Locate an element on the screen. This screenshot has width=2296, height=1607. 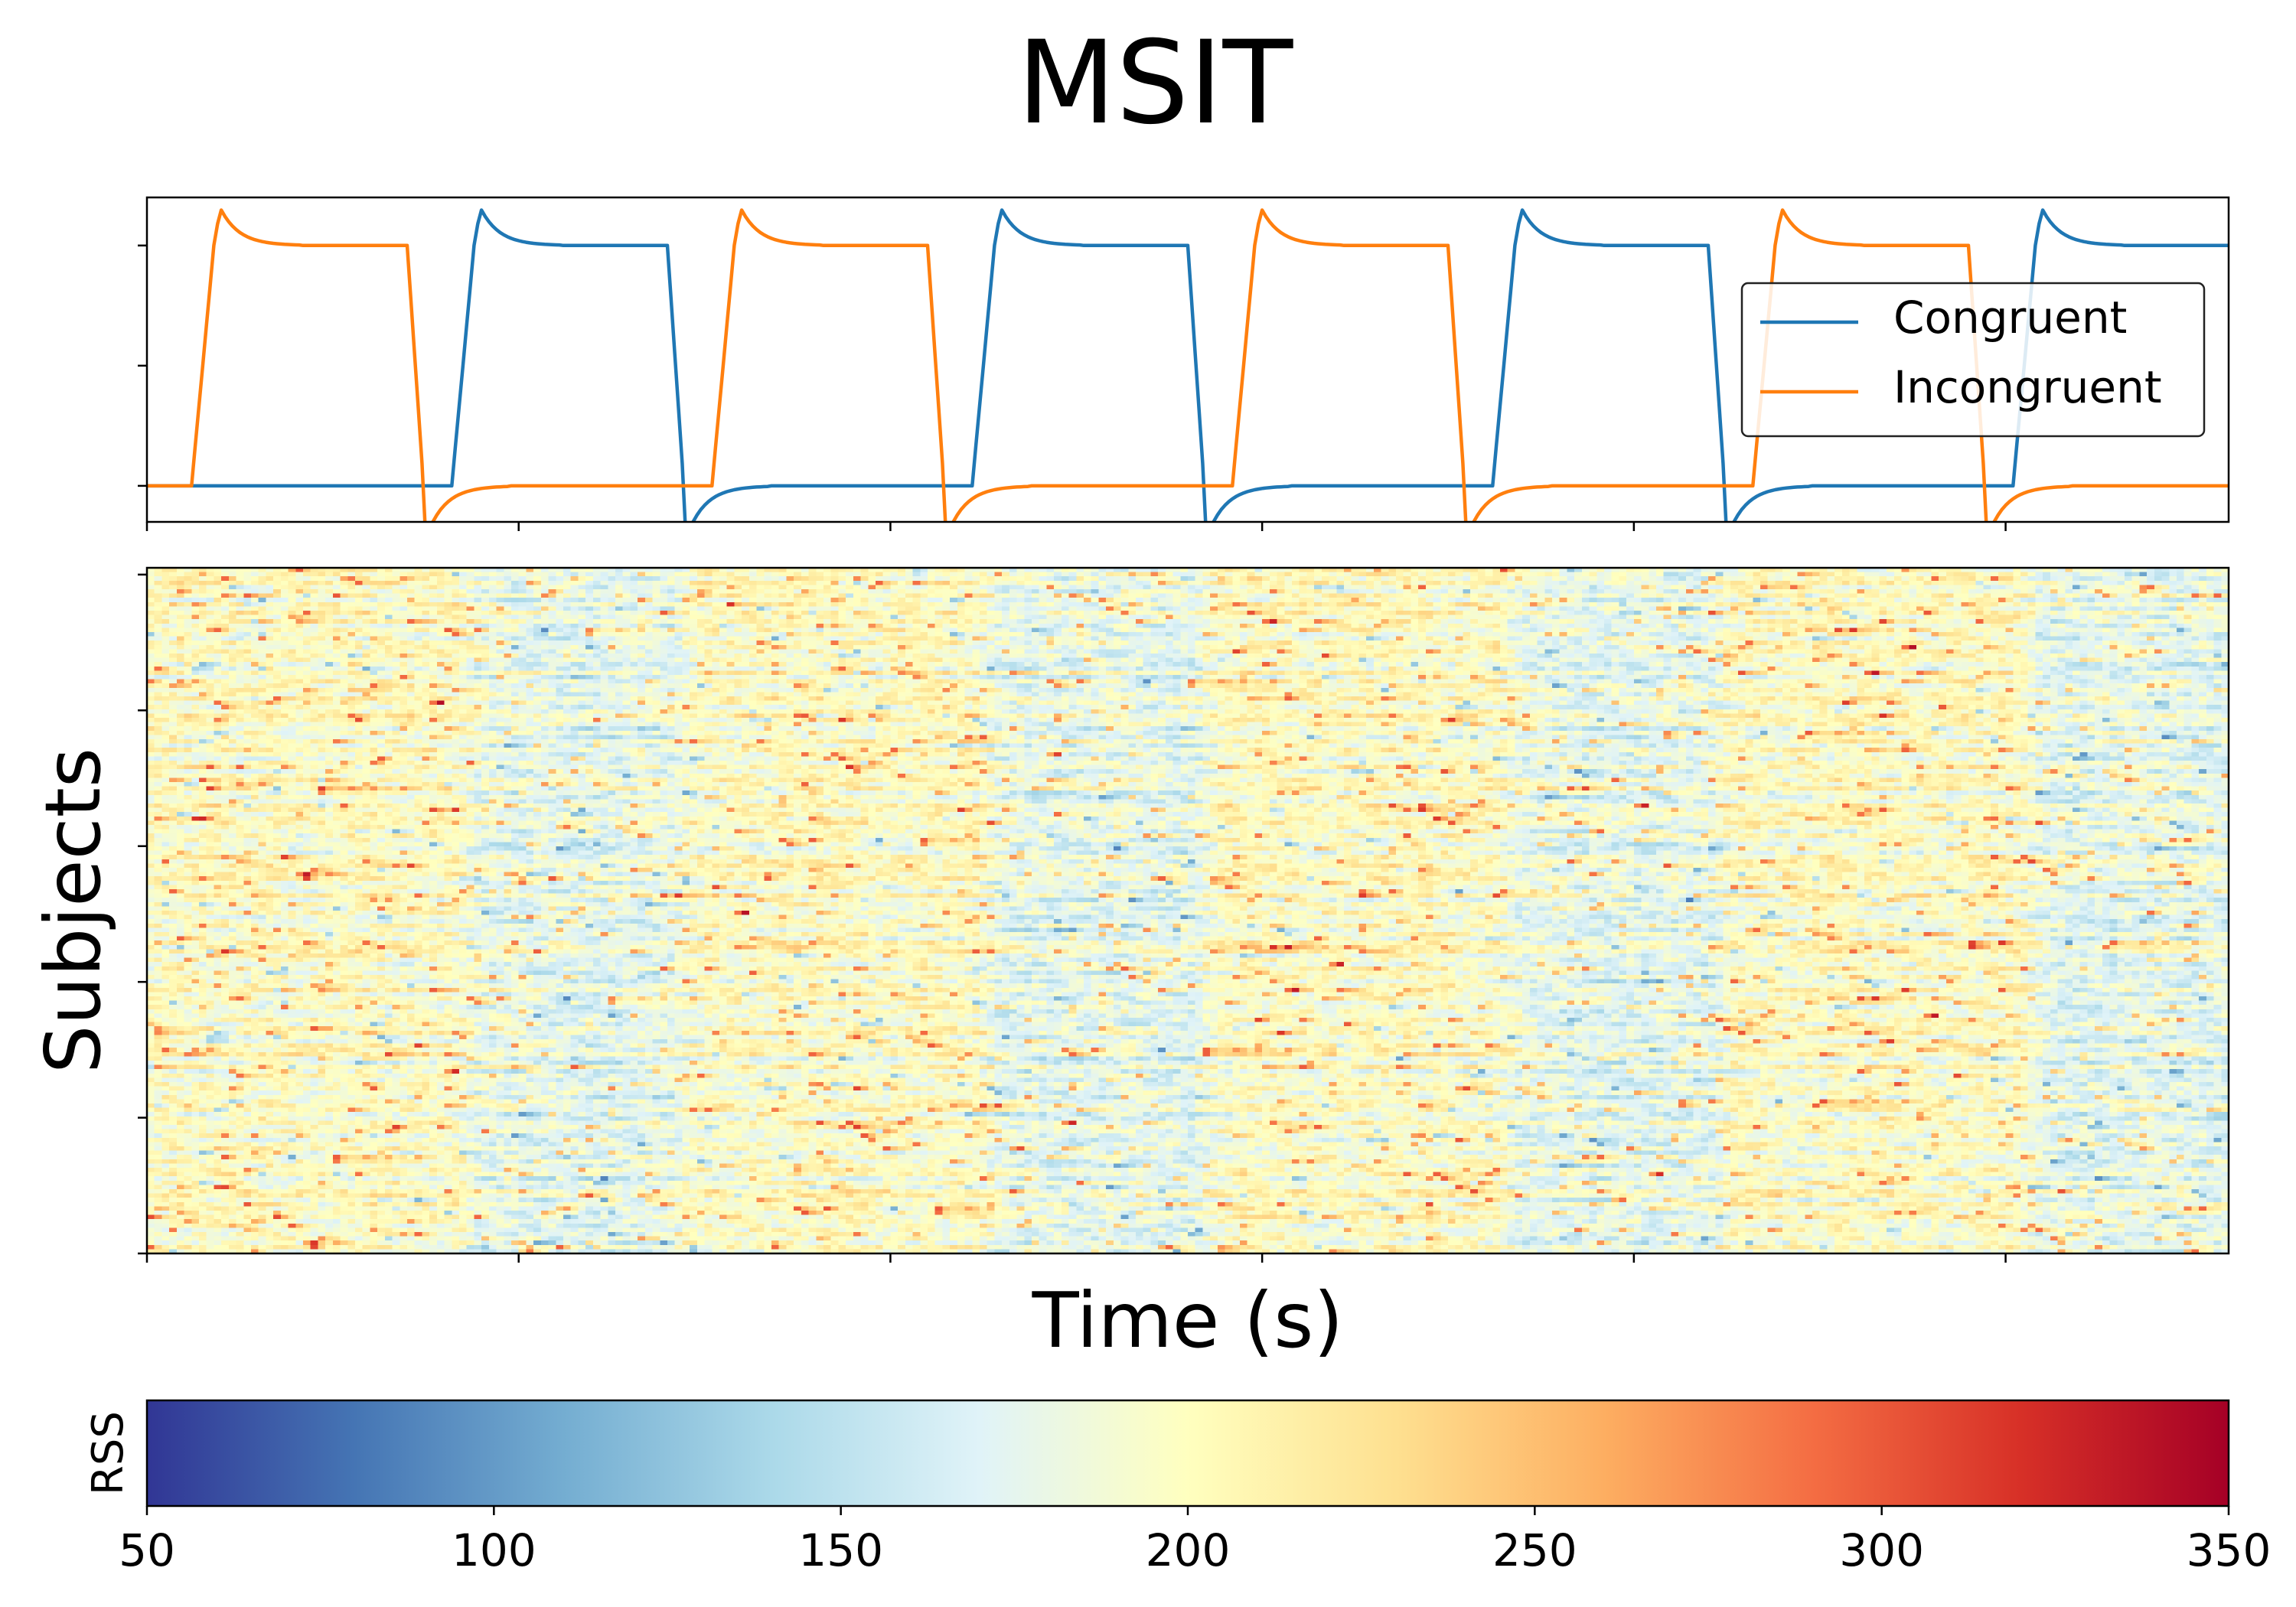
colorbar-tick-label: 50 is located at coordinates (147, 1550).